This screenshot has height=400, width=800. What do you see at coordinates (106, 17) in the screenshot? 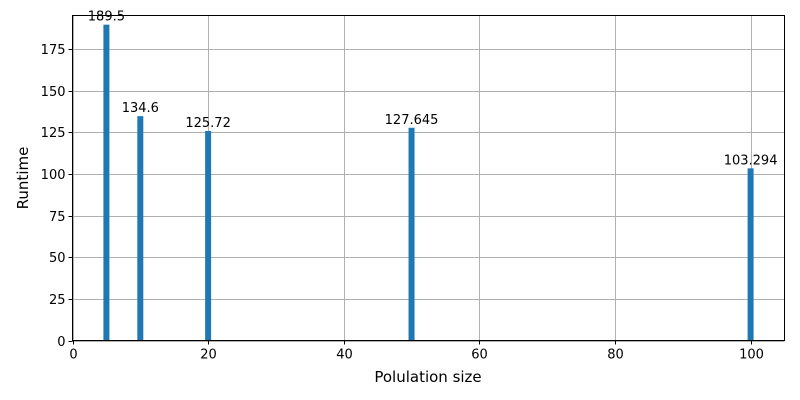
I see `data-label-5: 189.5` at bounding box center [106, 17].